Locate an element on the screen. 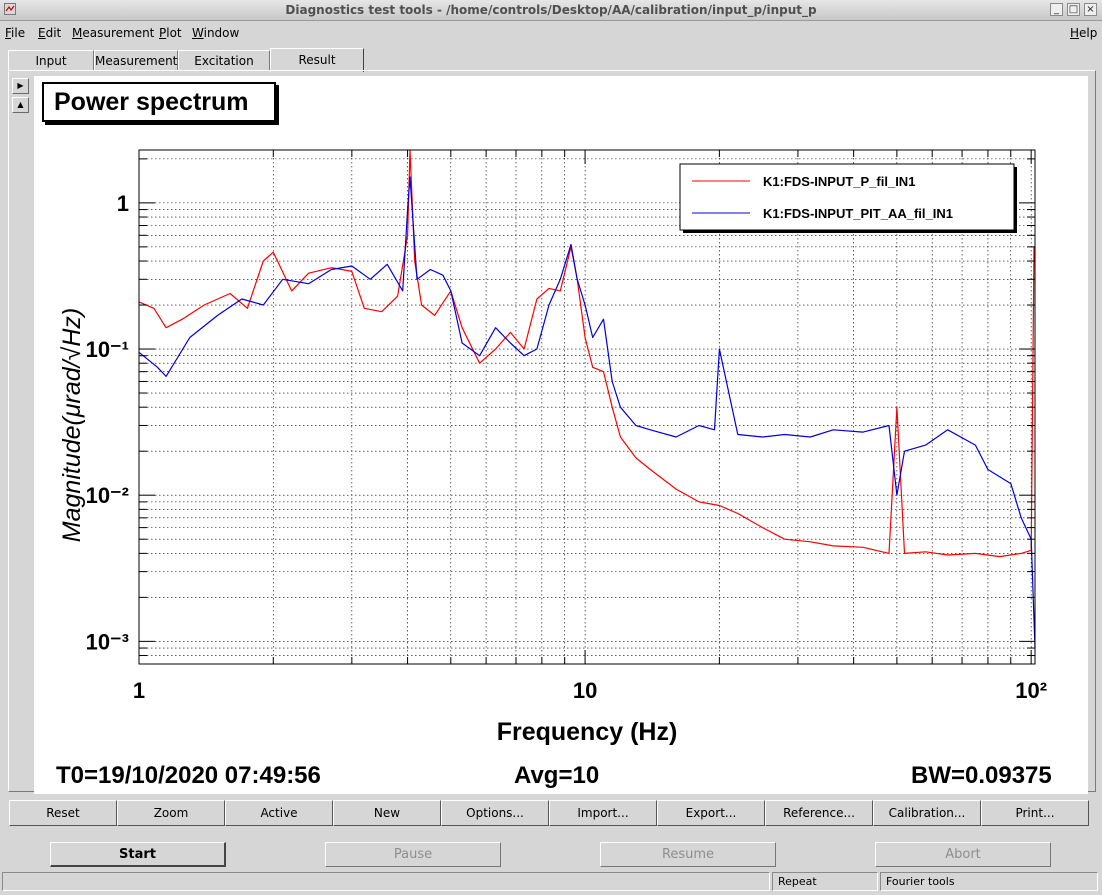  y-tick-label: 1 is located at coordinates (123, 203).